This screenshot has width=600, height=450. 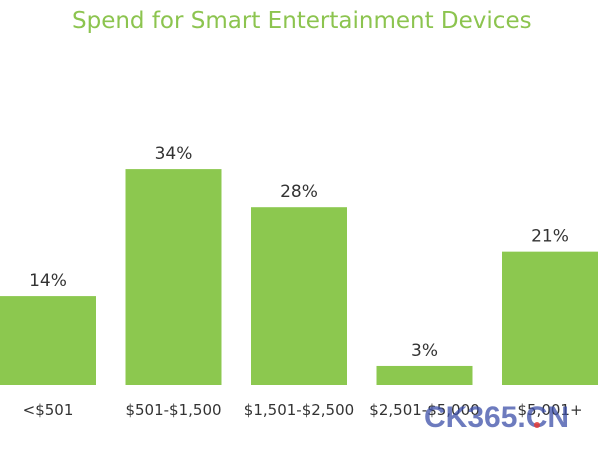 I want to click on chart-title: Spend for Smart Entertainment Devices, so click(x=302, y=21).